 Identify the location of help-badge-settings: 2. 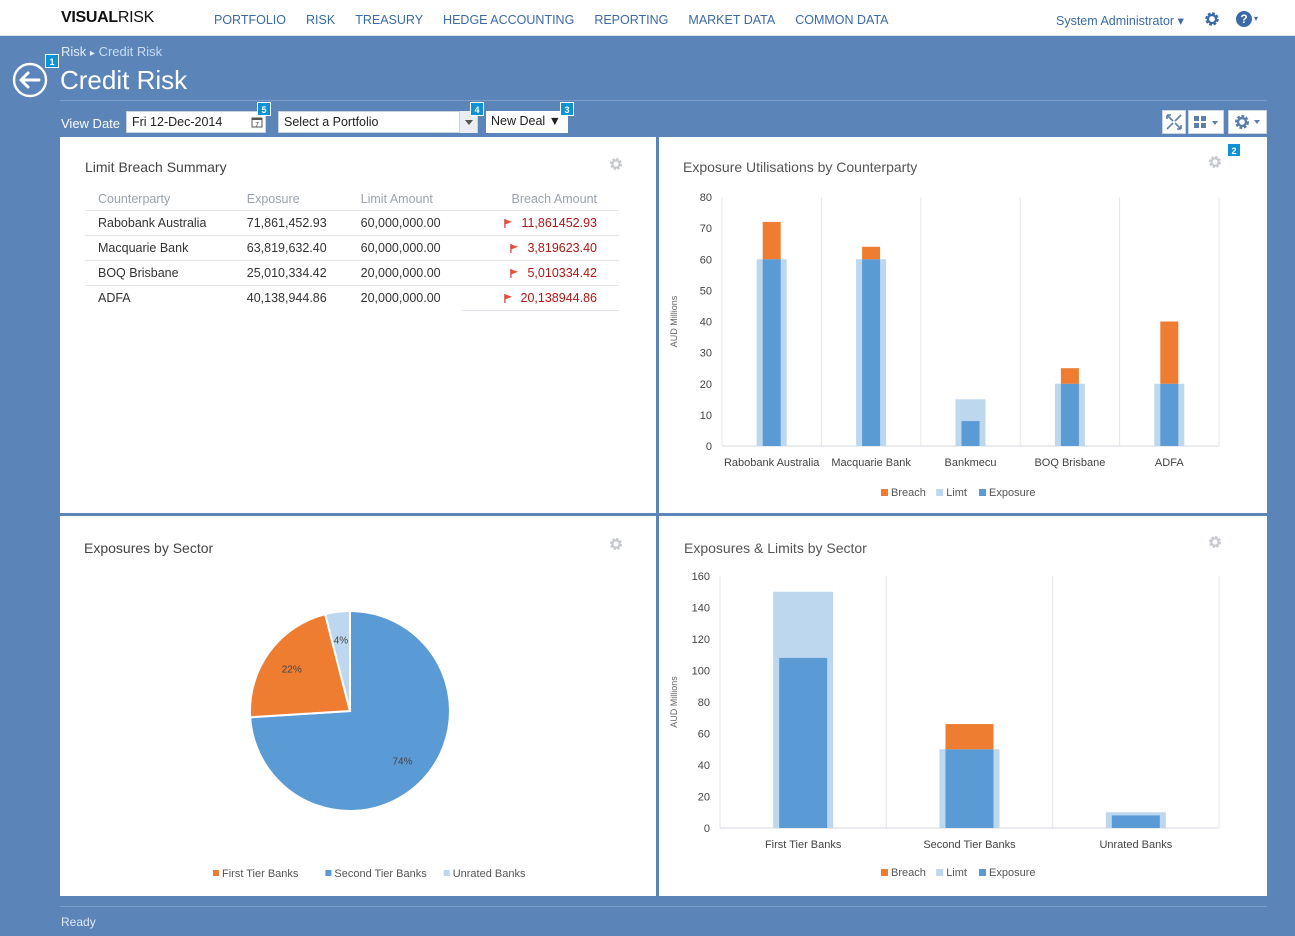
(1234, 150).